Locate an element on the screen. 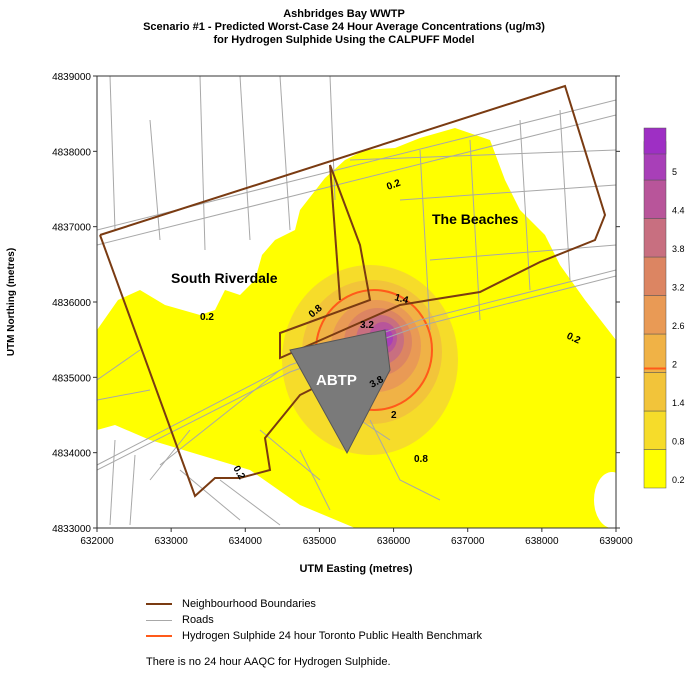 The image size is (688, 678). x-tick-label: 639000 is located at coordinates (616, 541).